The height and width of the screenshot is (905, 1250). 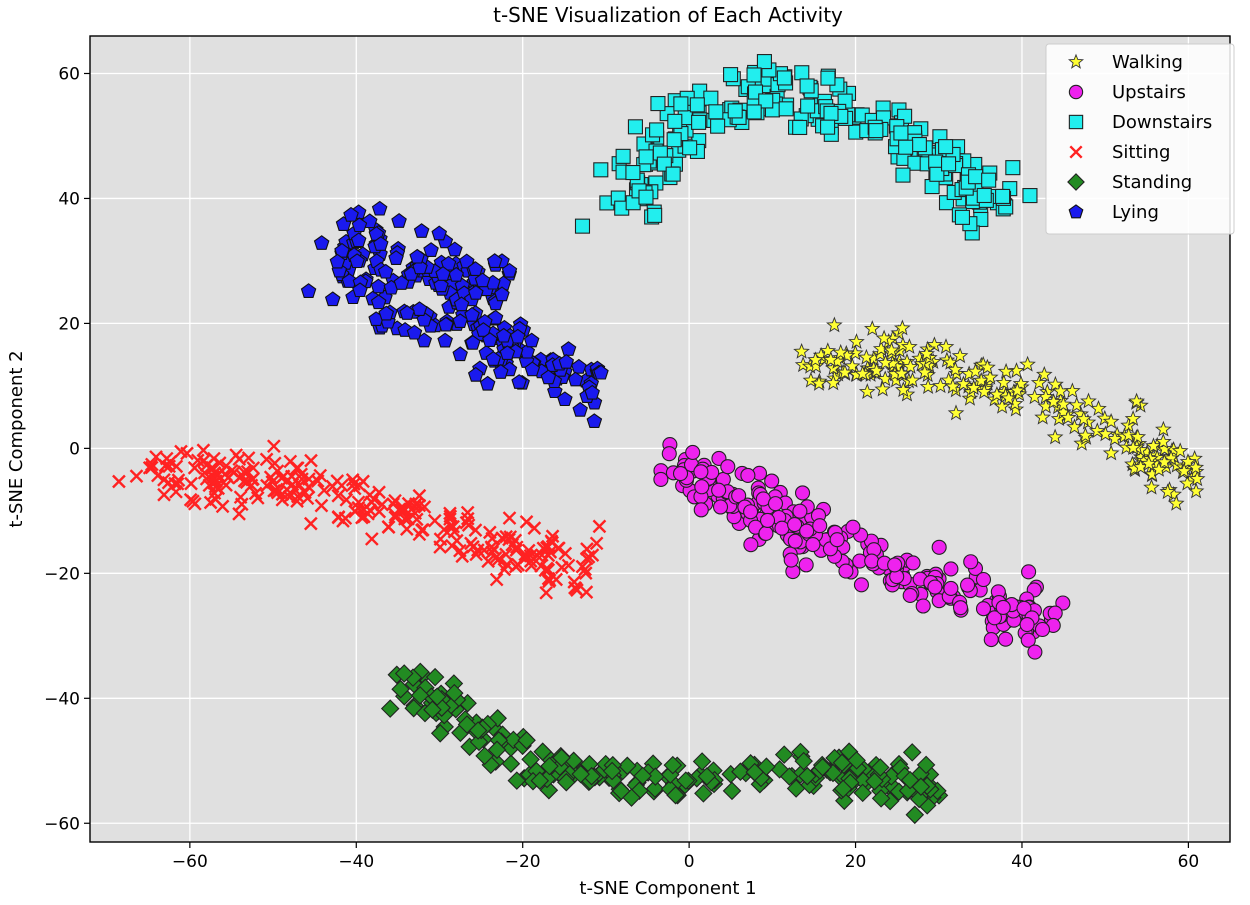 What do you see at coordinates (190, 862) in the screenshot?
I see `x-tick-label: −60` at bounding box center [190, 862].